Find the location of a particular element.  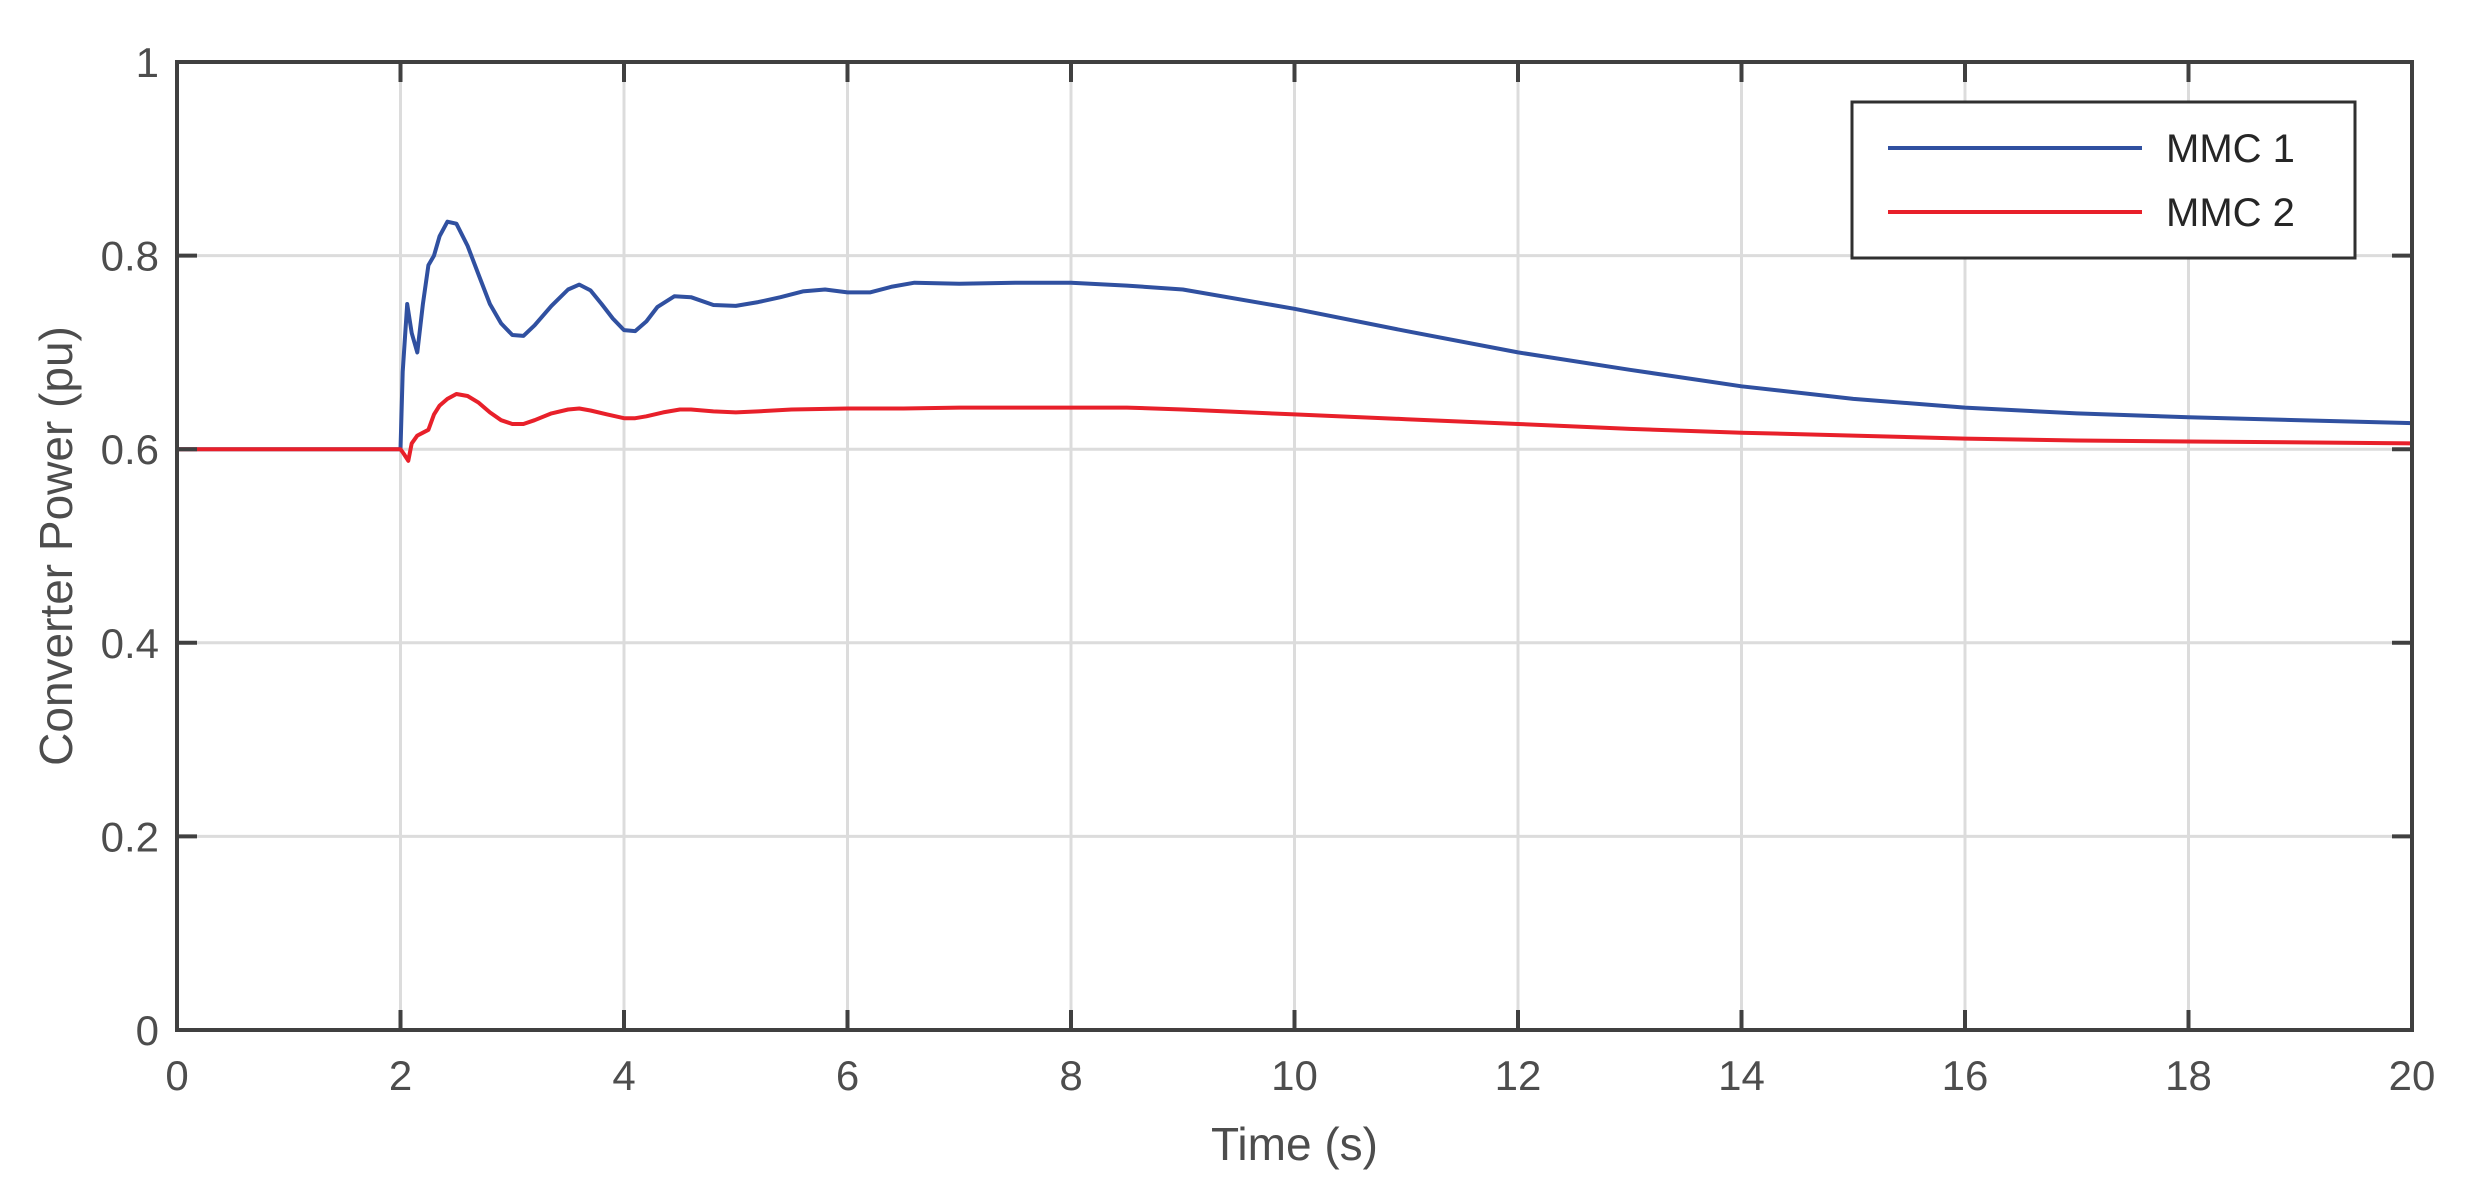

legend-label-mmc-2: MMC 2 is located at coordinates (2230, 213).